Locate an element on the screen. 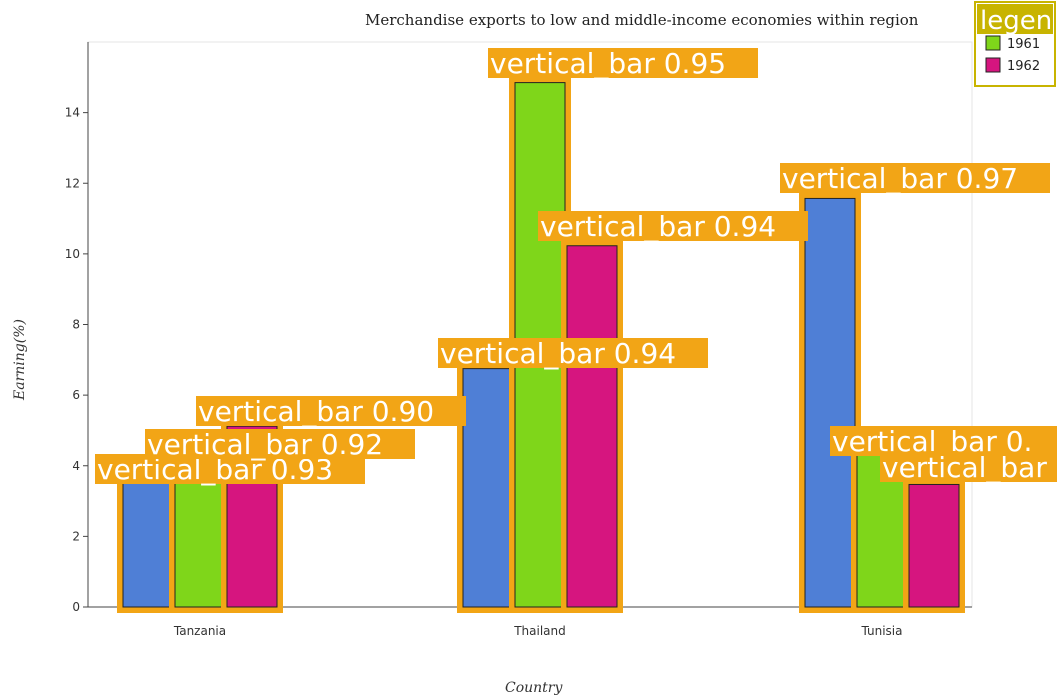  y-tick-label: 10 is located at coordinates (72, 254).